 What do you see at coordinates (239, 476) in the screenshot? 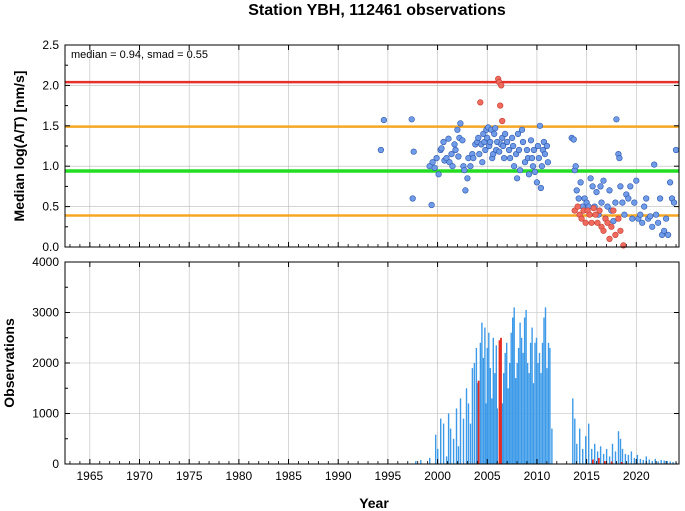
I see `x-tick-label: 1980` at bounding box center [239, 476].